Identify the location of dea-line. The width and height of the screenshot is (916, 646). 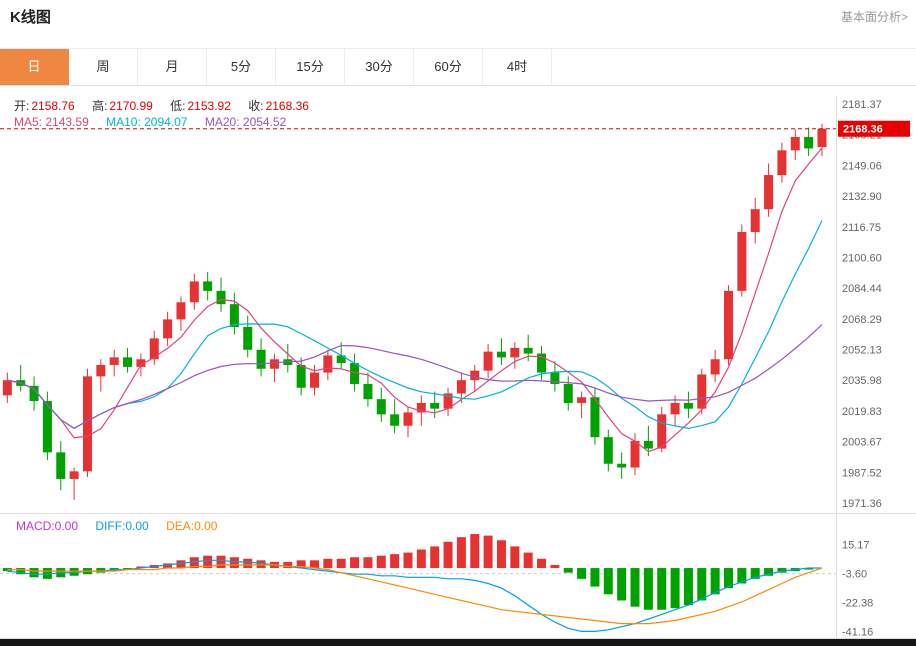
(415, 594).